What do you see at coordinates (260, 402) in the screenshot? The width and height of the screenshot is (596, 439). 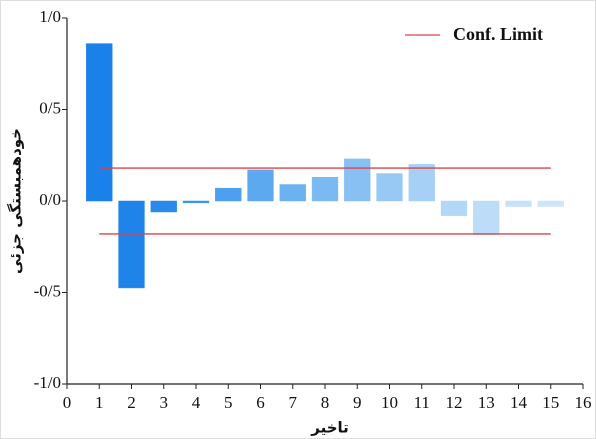 I see `x-tick-label: 6` at bounding box center [260, 402].